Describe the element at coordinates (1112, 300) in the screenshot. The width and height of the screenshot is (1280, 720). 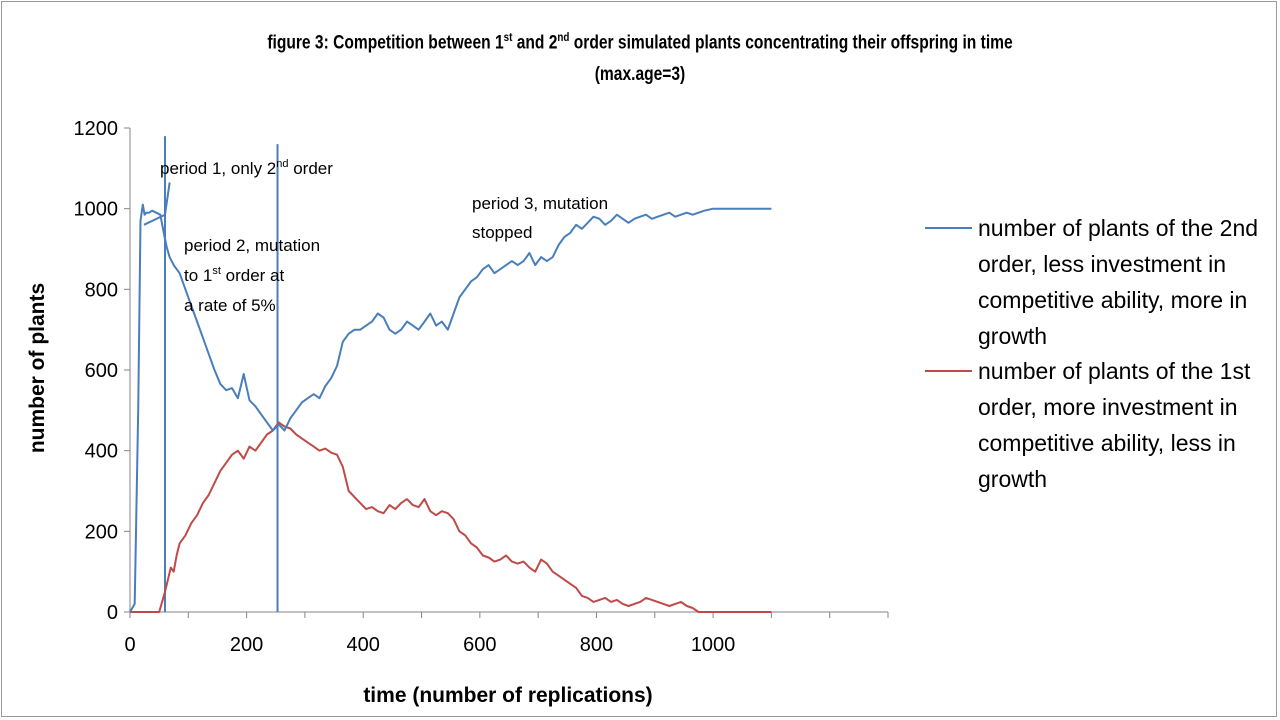
I see `legend-label: competitive ability, more in` at that location.